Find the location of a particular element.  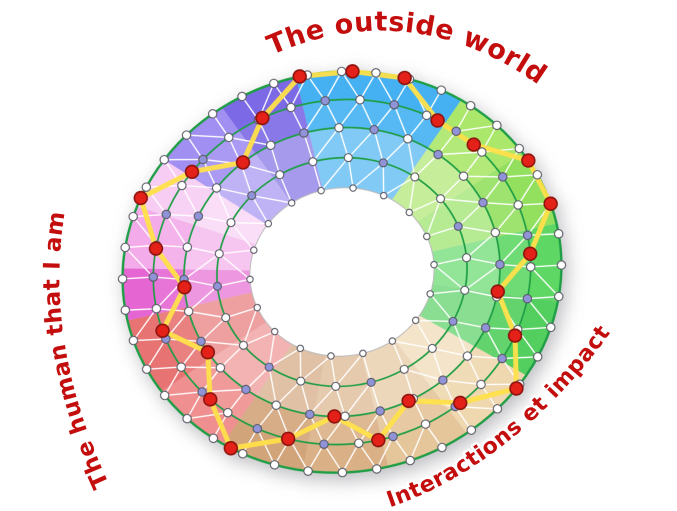

hole is located at coordinates (342, 272).